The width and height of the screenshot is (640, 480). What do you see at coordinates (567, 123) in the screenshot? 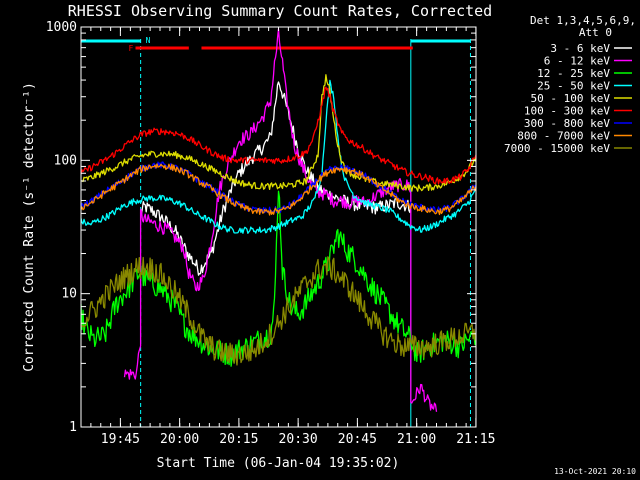
I see `legend-label: 300 - 800 keV` at bounding box center [567, 123].